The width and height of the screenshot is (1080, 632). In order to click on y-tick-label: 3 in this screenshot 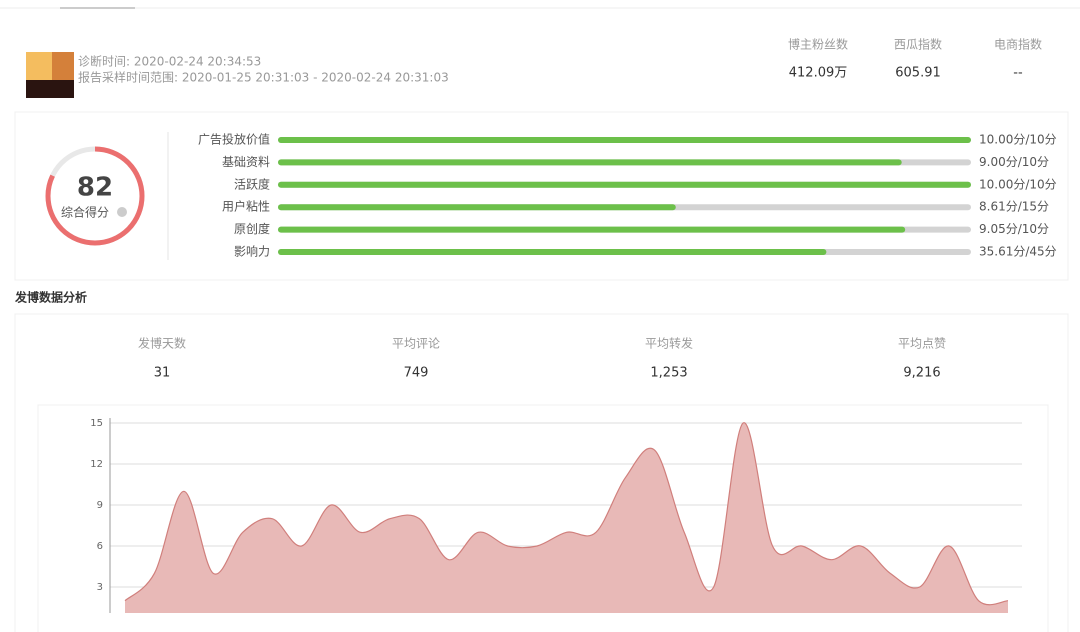, I will do `click(100, 587)`.